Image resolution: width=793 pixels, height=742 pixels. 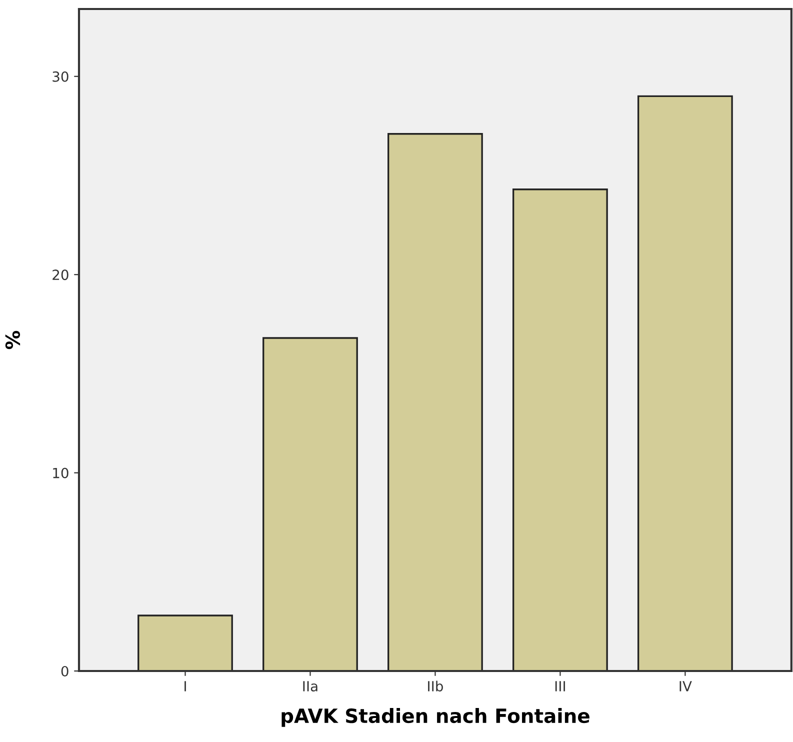 I want to click on y-axis-title: %, so click(x=12, y=340).